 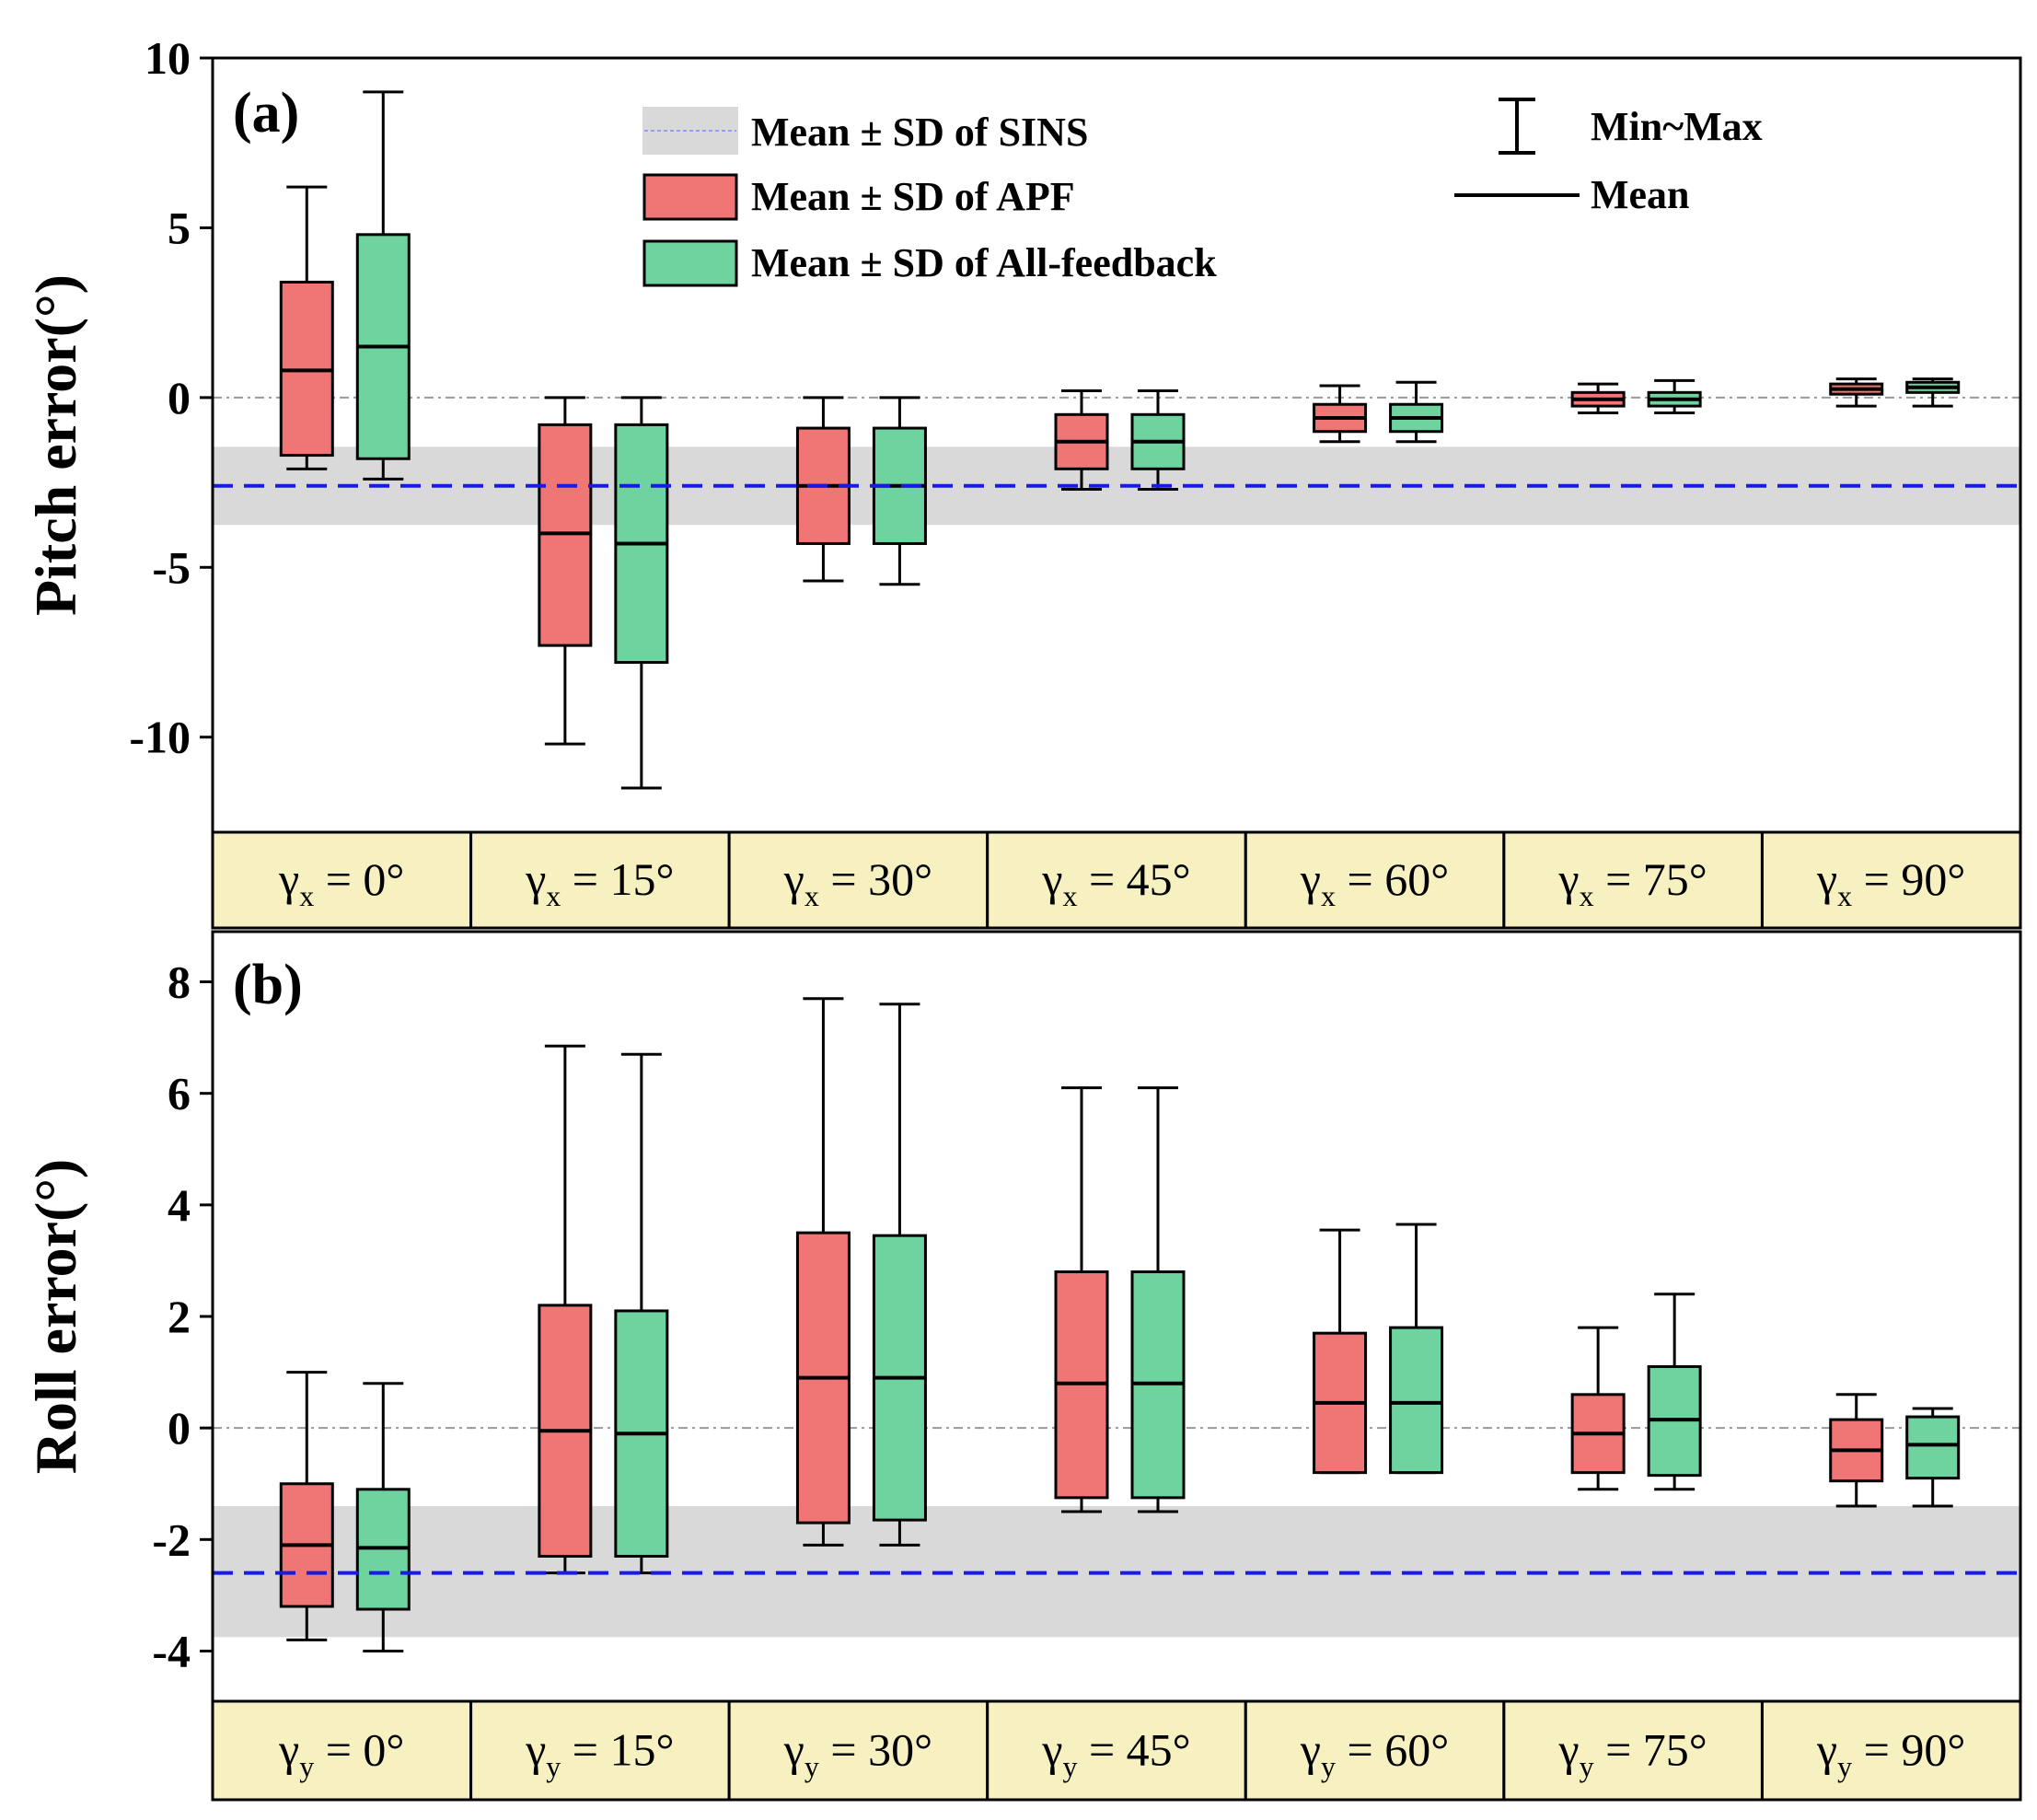 I want to click on y-axis-label: Pitch error(°), so click(x=55, y=445).